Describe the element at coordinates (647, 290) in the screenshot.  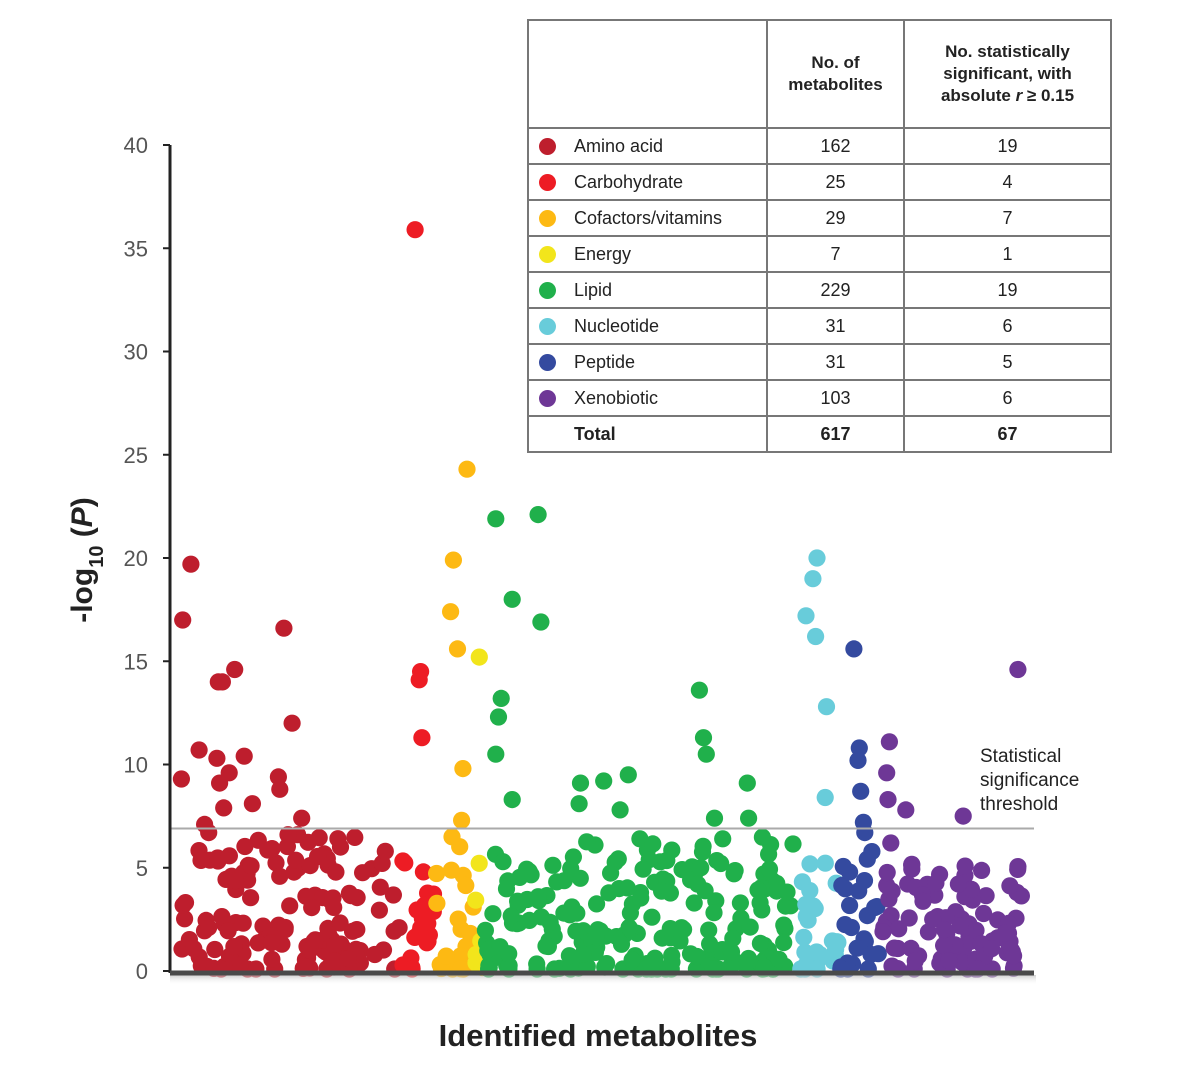
I see `category-cell: Lipid` at that location.